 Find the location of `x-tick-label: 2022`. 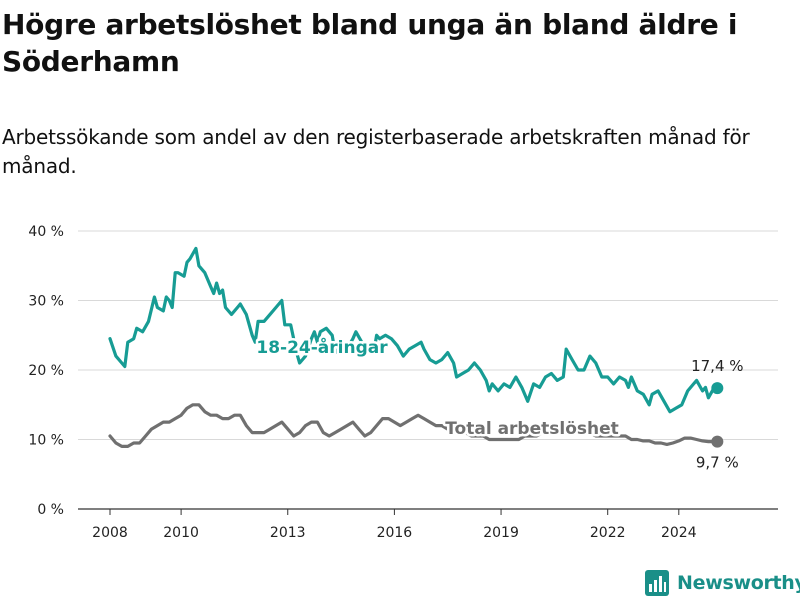

x-tick-label: 2022 is located at coordinates (608, 533).